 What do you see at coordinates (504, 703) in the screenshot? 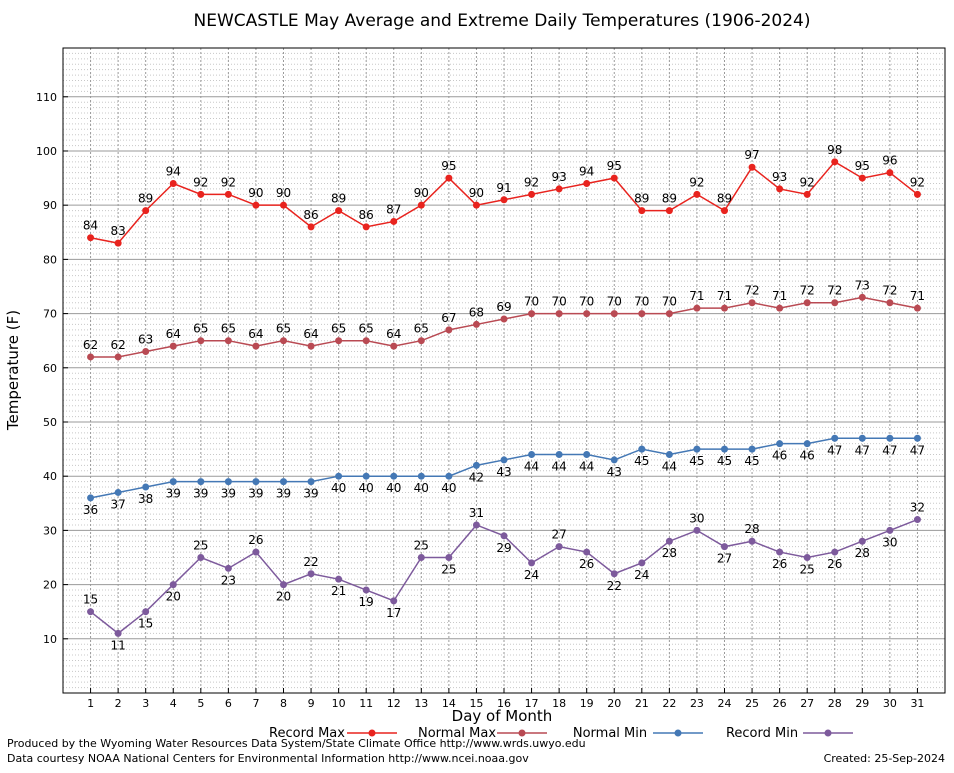
I see `x-tick-label: 16` at bounding box center [504, 703].